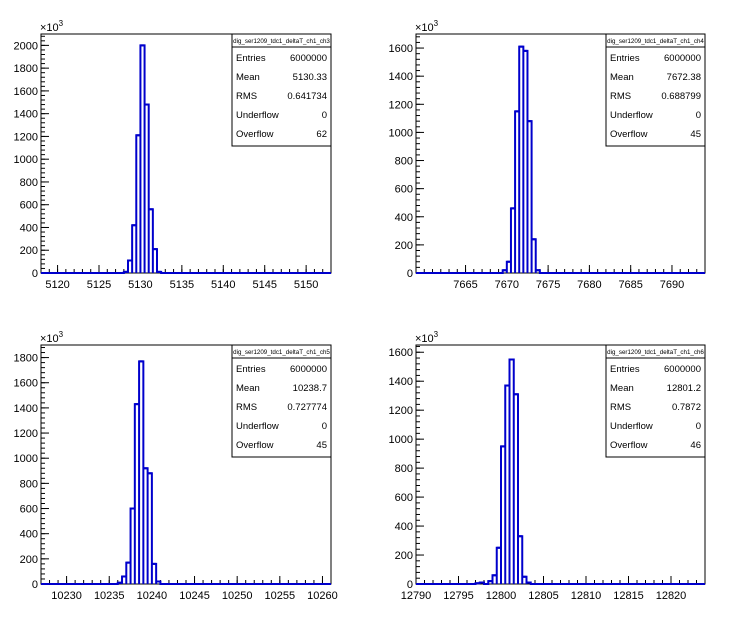 The height and width of the screenshot is (622, 746). What do you see at coordinates (57, 285) in the screenshot?
I see `x-tick-label: 5120` at bounding box center [57, 285].